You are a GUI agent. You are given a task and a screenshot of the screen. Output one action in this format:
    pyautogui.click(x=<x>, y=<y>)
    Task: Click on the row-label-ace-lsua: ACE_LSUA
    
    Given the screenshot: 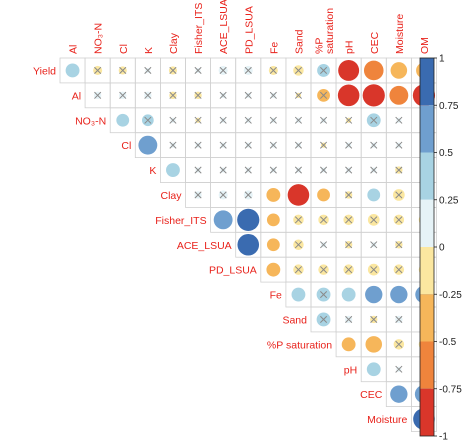 What is the action you would take?
    pyautogui.click(x=204, y=246)
    